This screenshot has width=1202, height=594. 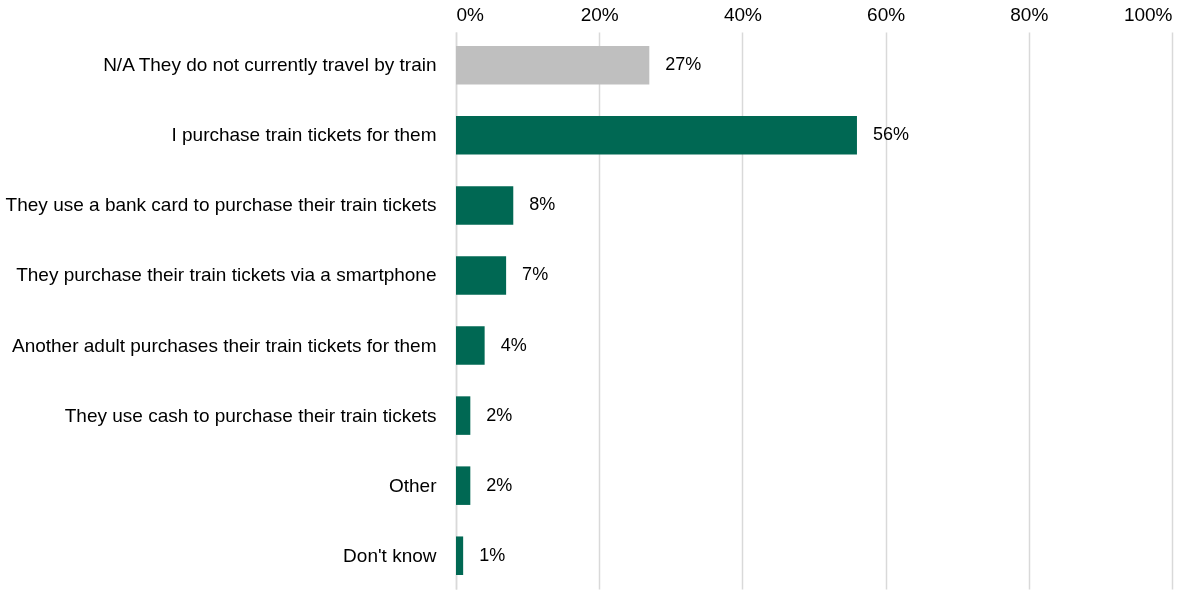 I want to click on y-tick-label: Other, so click(x=413, y=485).